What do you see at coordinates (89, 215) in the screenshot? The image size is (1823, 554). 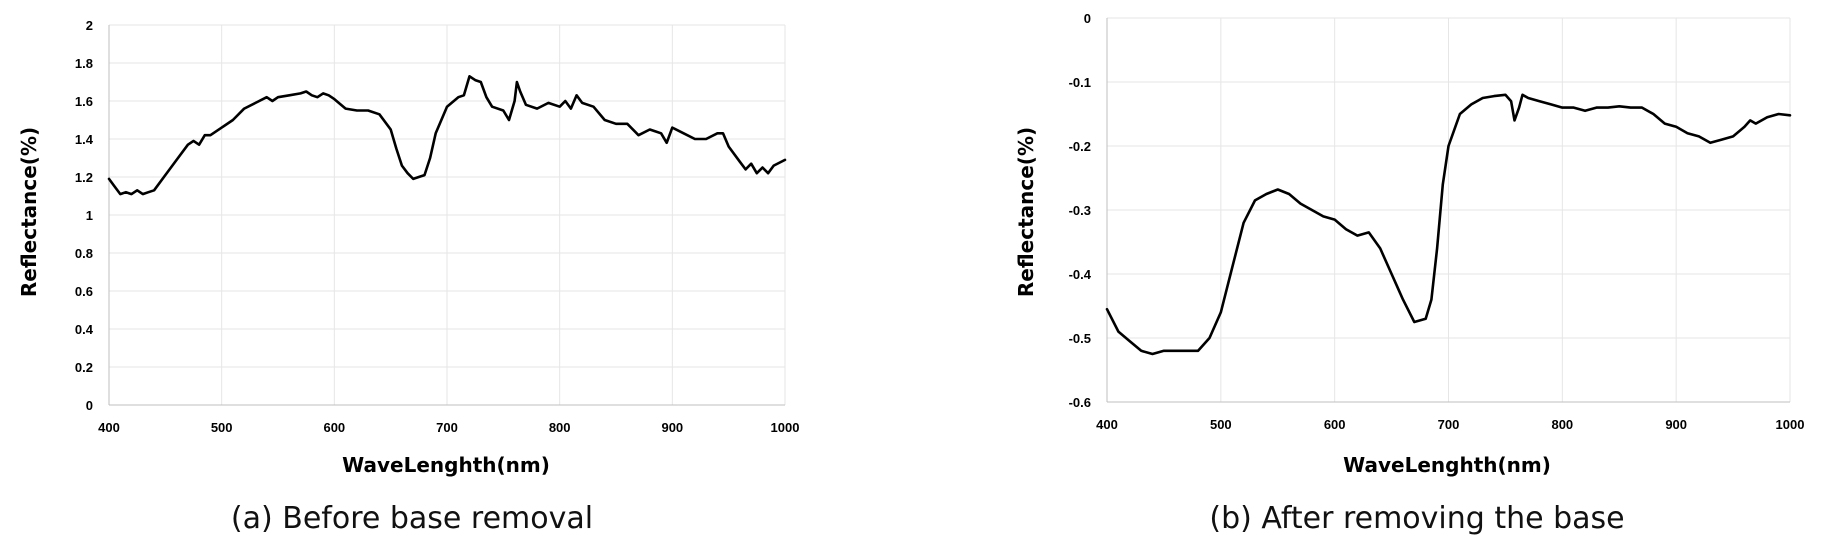 I see `y-tick-label: 1` at bounding box center [89, 215].